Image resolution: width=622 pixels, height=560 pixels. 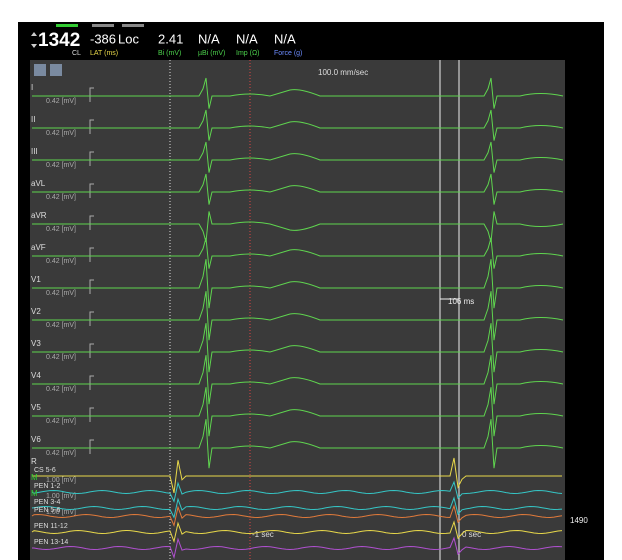 What do you see at coordinates (33, 119) in the screenshot?
I see `channel-name: II` at bounding box center [33, 119].